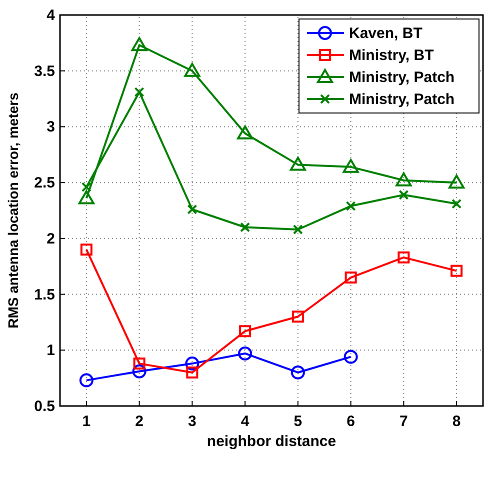 The width and height of the screenshot is (487, 481). I want to click on legend-label: Ministry, BT, so click(391, 55).